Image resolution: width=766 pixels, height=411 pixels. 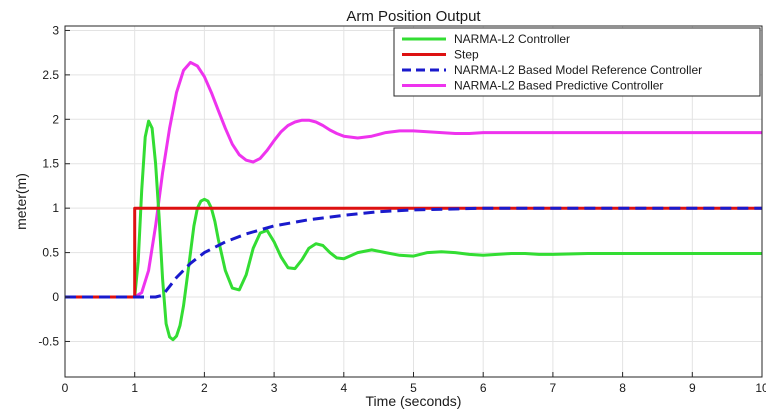 What do you see at coordinates (21, 201) in the screenshot?
I see `y-axis-title: meter(m)` at bounding box center [21, 201].